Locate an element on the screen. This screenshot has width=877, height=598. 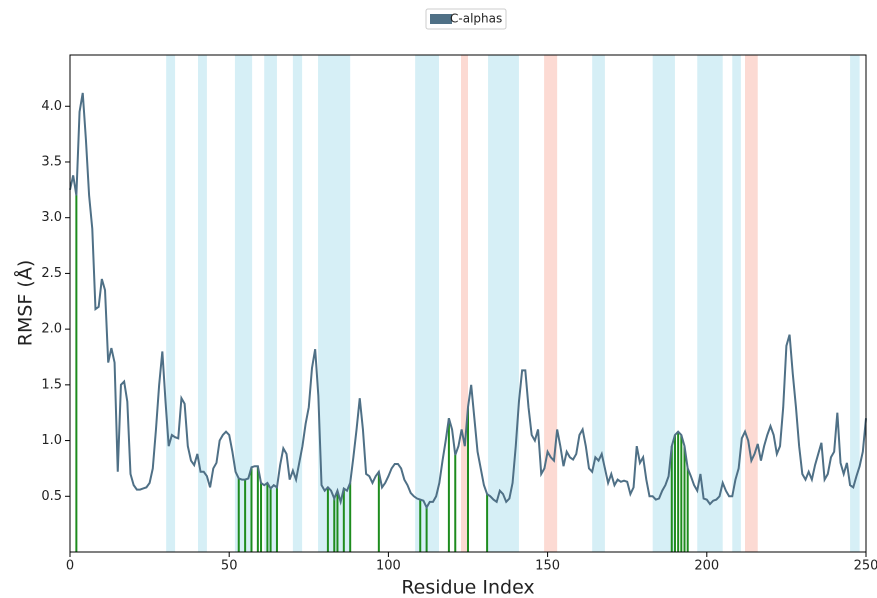
y-tick-label: 2.0 is located at coordinates (51, 329).